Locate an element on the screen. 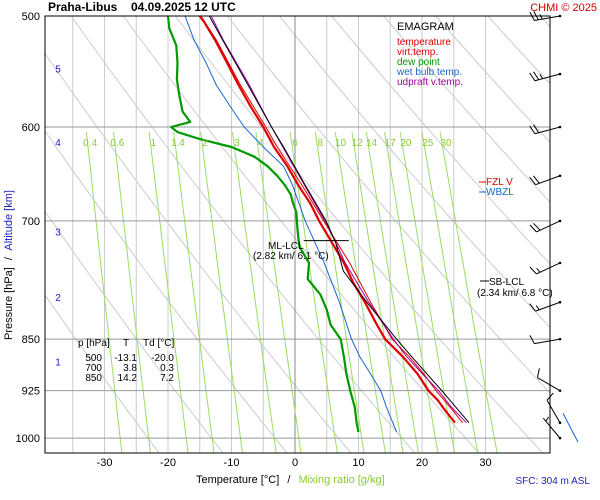 This screenshot has height=500, width=600. altitude-tick-label: 1 is located at coordinates (58, 363).